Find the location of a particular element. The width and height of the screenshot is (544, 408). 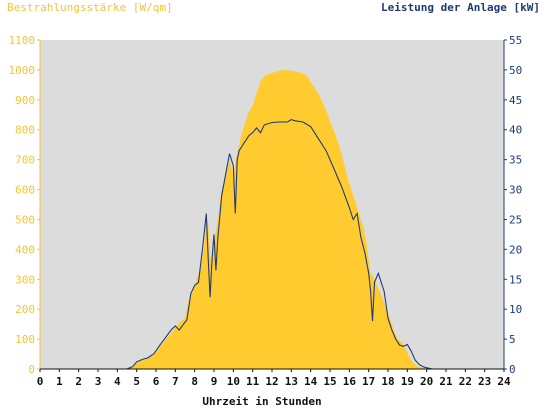

x-tick-label: 2 is located at coordinates (78, 381).